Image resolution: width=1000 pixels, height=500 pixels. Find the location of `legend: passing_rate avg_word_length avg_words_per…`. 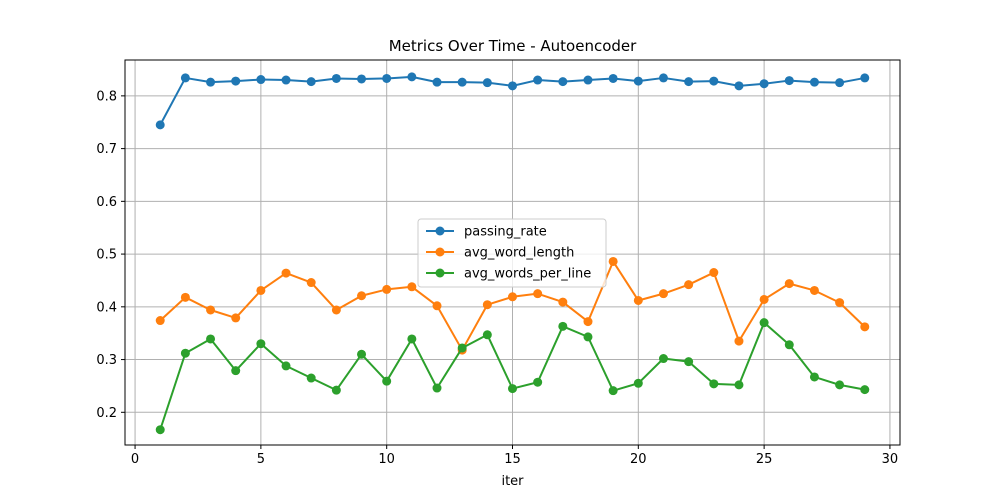

legend: passing_rate avg_word_length avg_words_per… is located at coordinates (512, 253).